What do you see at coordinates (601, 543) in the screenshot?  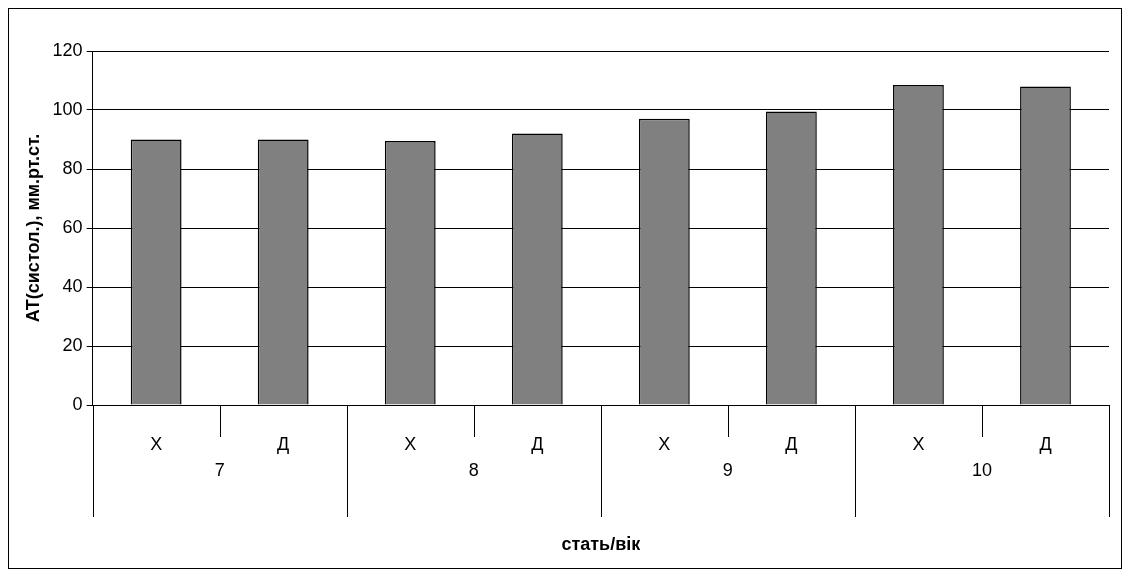 I see `x-axis-title: стать/вік` at bounding box center [601, 543].